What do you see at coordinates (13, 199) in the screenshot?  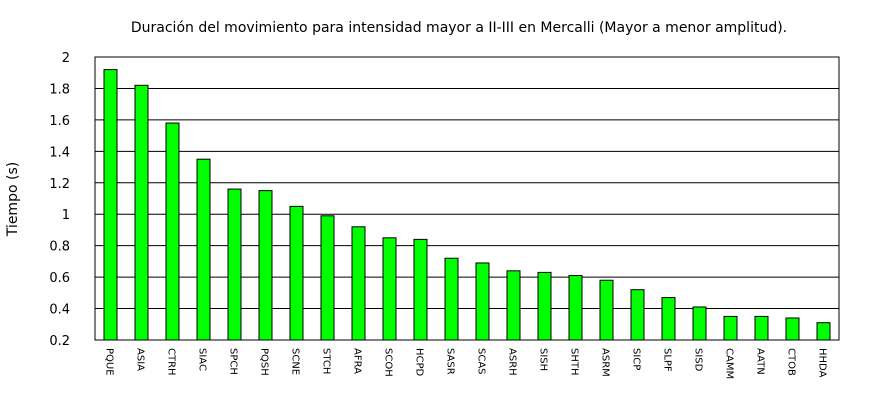 I see `y-axis-label: Tiempo (s)` at bounding box center [13, 199].